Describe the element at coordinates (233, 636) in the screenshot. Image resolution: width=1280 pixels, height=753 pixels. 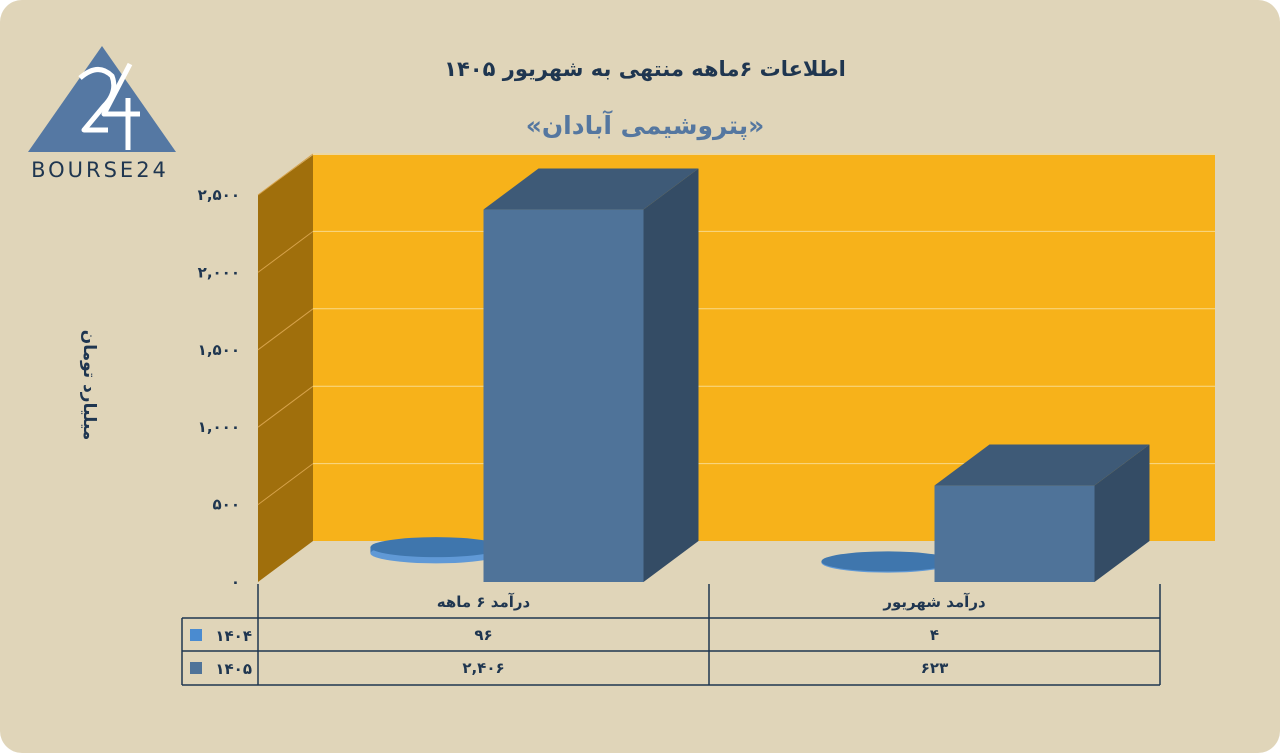
I see `legend-series-name: ۱۴۰۴` at that location.